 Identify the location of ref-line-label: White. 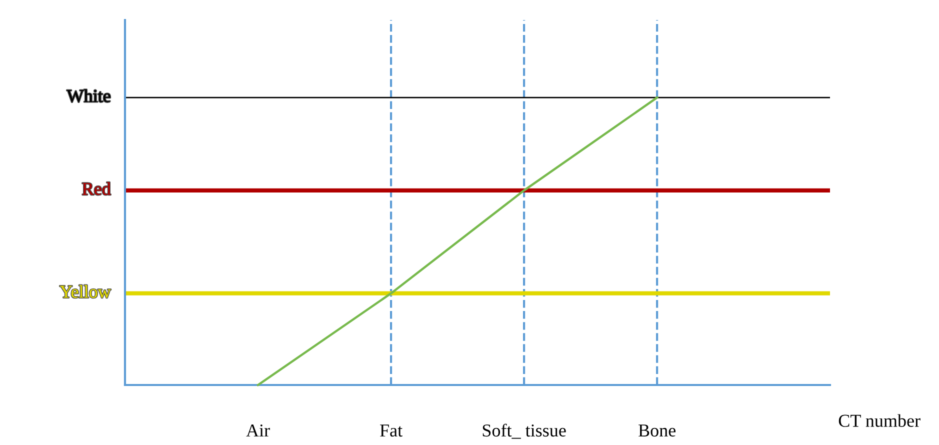
(88, 95).